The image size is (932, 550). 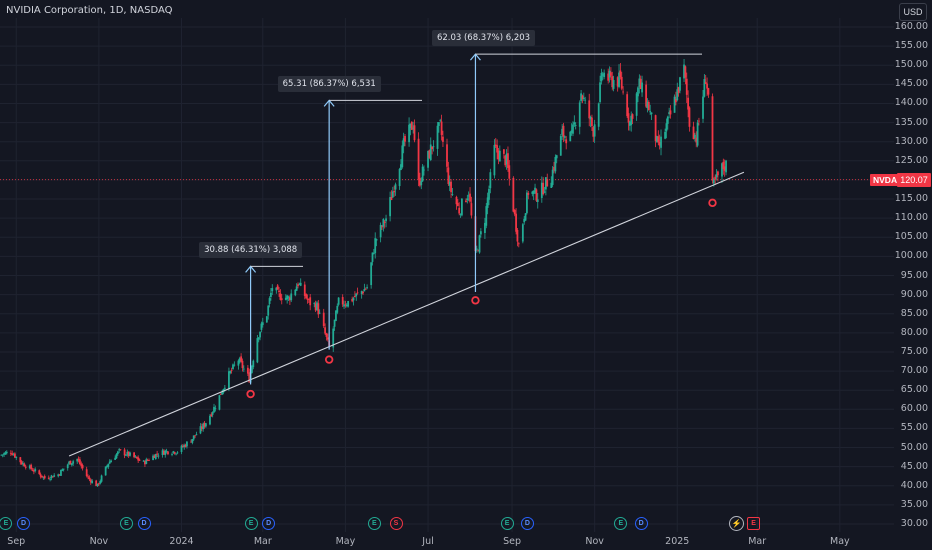 I want to click on x-tick-label: Nov, so click(x=99, y=541).